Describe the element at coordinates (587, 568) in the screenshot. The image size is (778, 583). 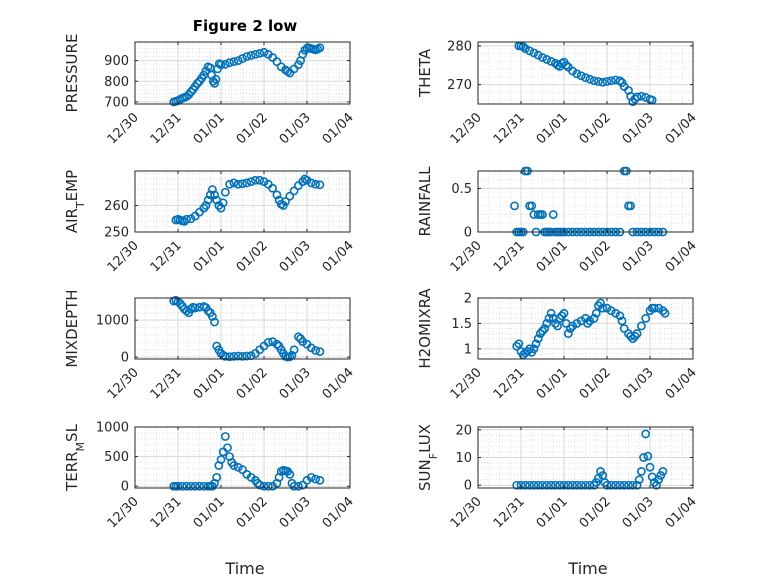
I see `x-axis-label-right: Time` at that location.